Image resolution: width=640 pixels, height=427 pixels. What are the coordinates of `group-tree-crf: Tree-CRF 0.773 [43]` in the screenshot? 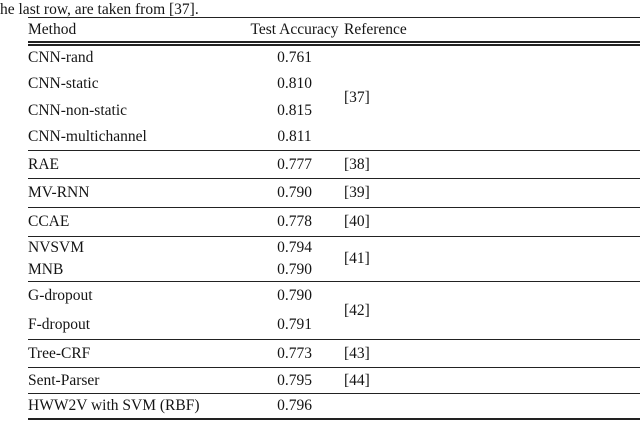 It's located at (334, 353).